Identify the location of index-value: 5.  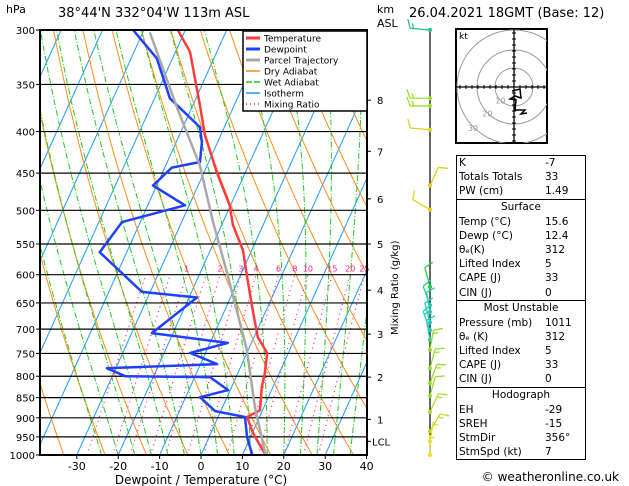
(548, 264).